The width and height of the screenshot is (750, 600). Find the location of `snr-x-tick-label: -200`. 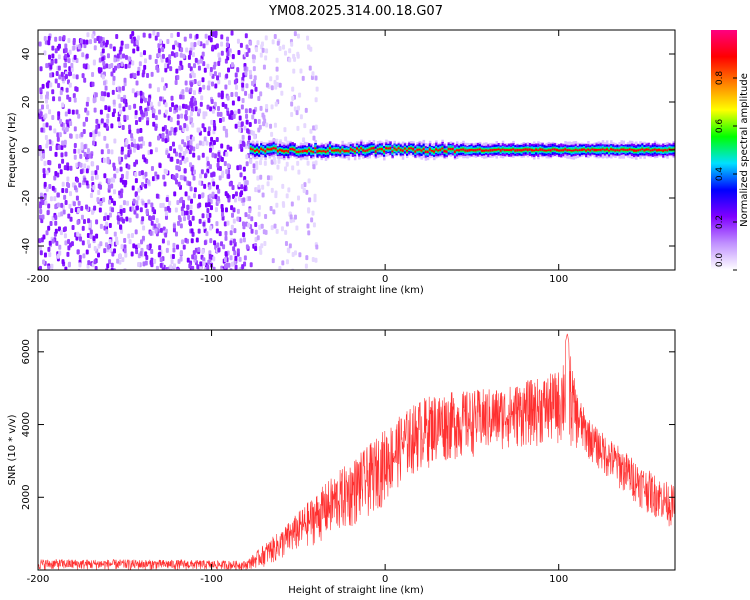

snr-x-tick-label: -200 is located at coordinates (38, 579).